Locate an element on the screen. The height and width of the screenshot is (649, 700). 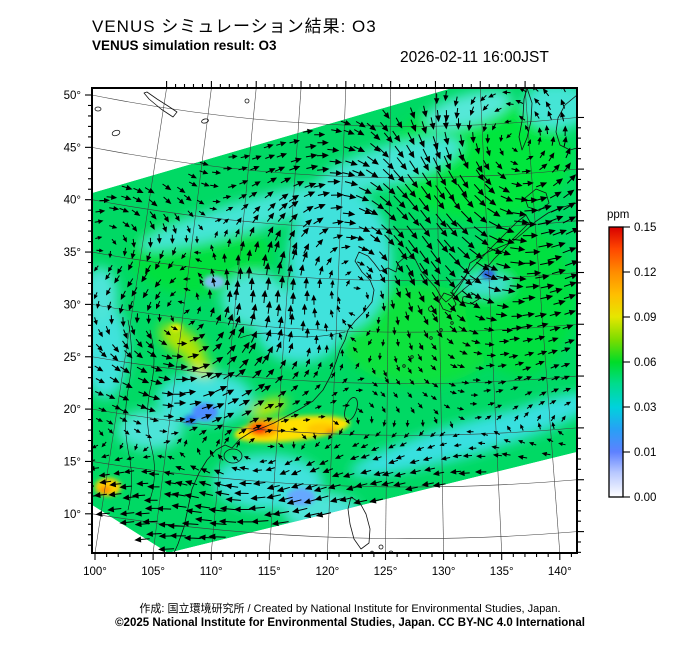
lon-tick-label: 105° is located at coordinates (153, 572).